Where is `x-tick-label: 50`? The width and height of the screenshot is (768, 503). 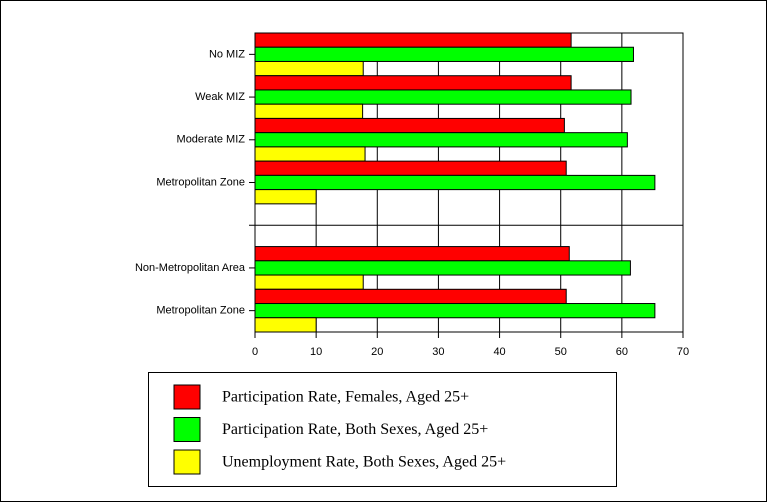 x-tick-label: 50 is located at coordinates (561, 352).